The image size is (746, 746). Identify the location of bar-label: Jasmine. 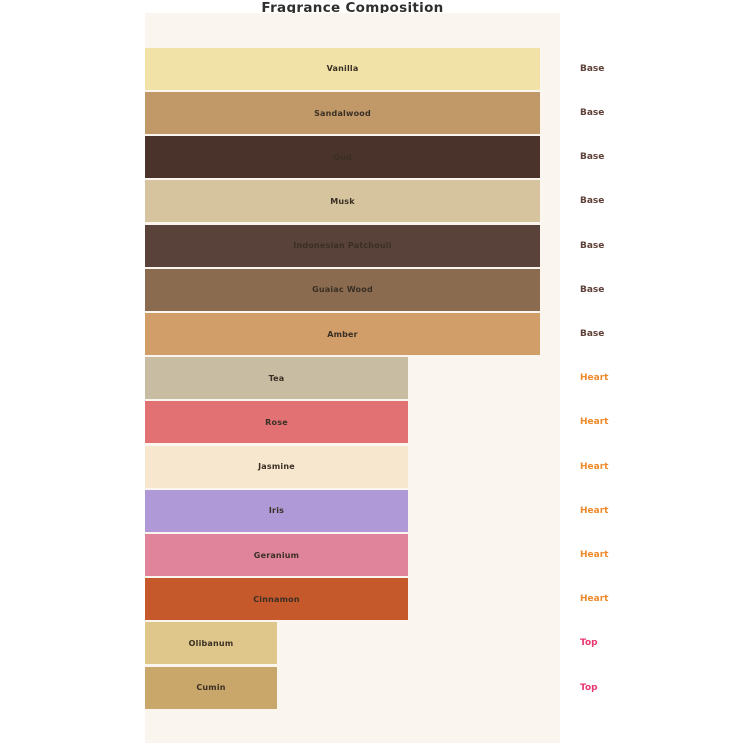
(276, 467).